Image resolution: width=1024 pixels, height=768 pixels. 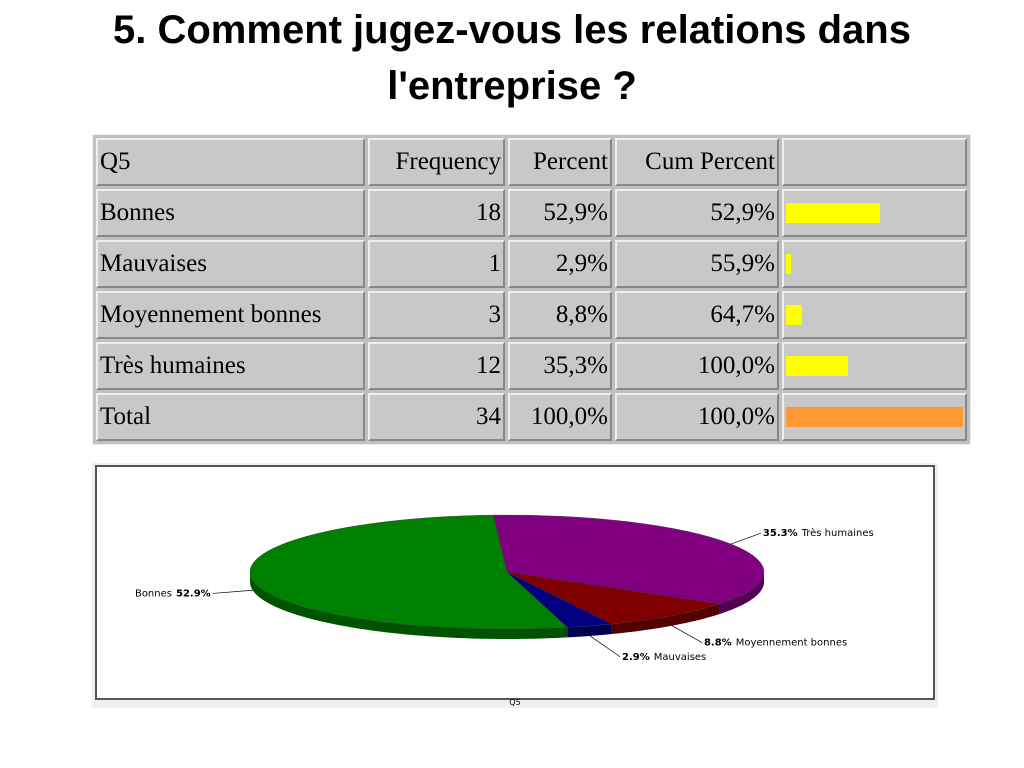 What do you see at coordinates (436, 417) in the screenshot?
I see `frequency-cell: 34` at bounding box center [436, 417].